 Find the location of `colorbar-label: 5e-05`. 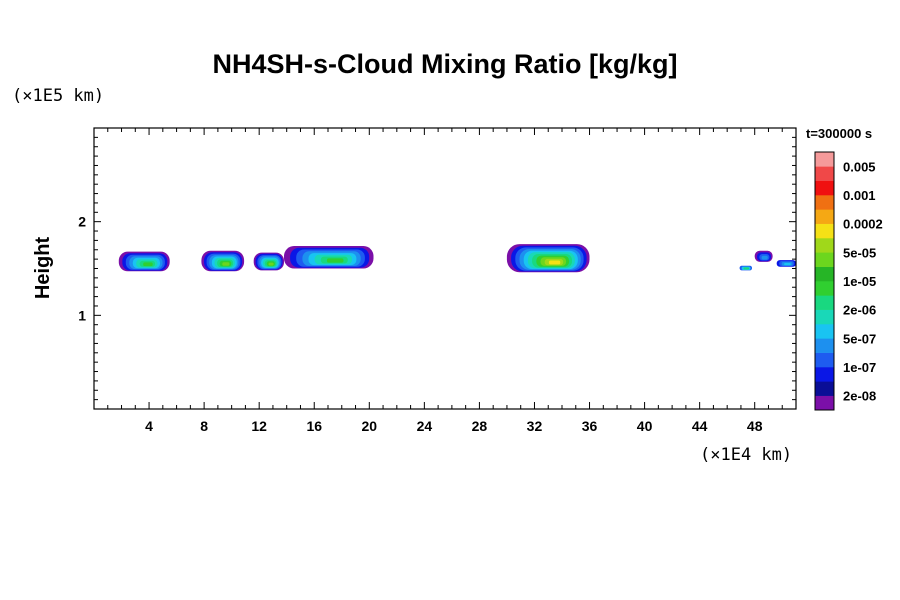

colorbar-label: 5e-05 is located at coordinates (859, 252).